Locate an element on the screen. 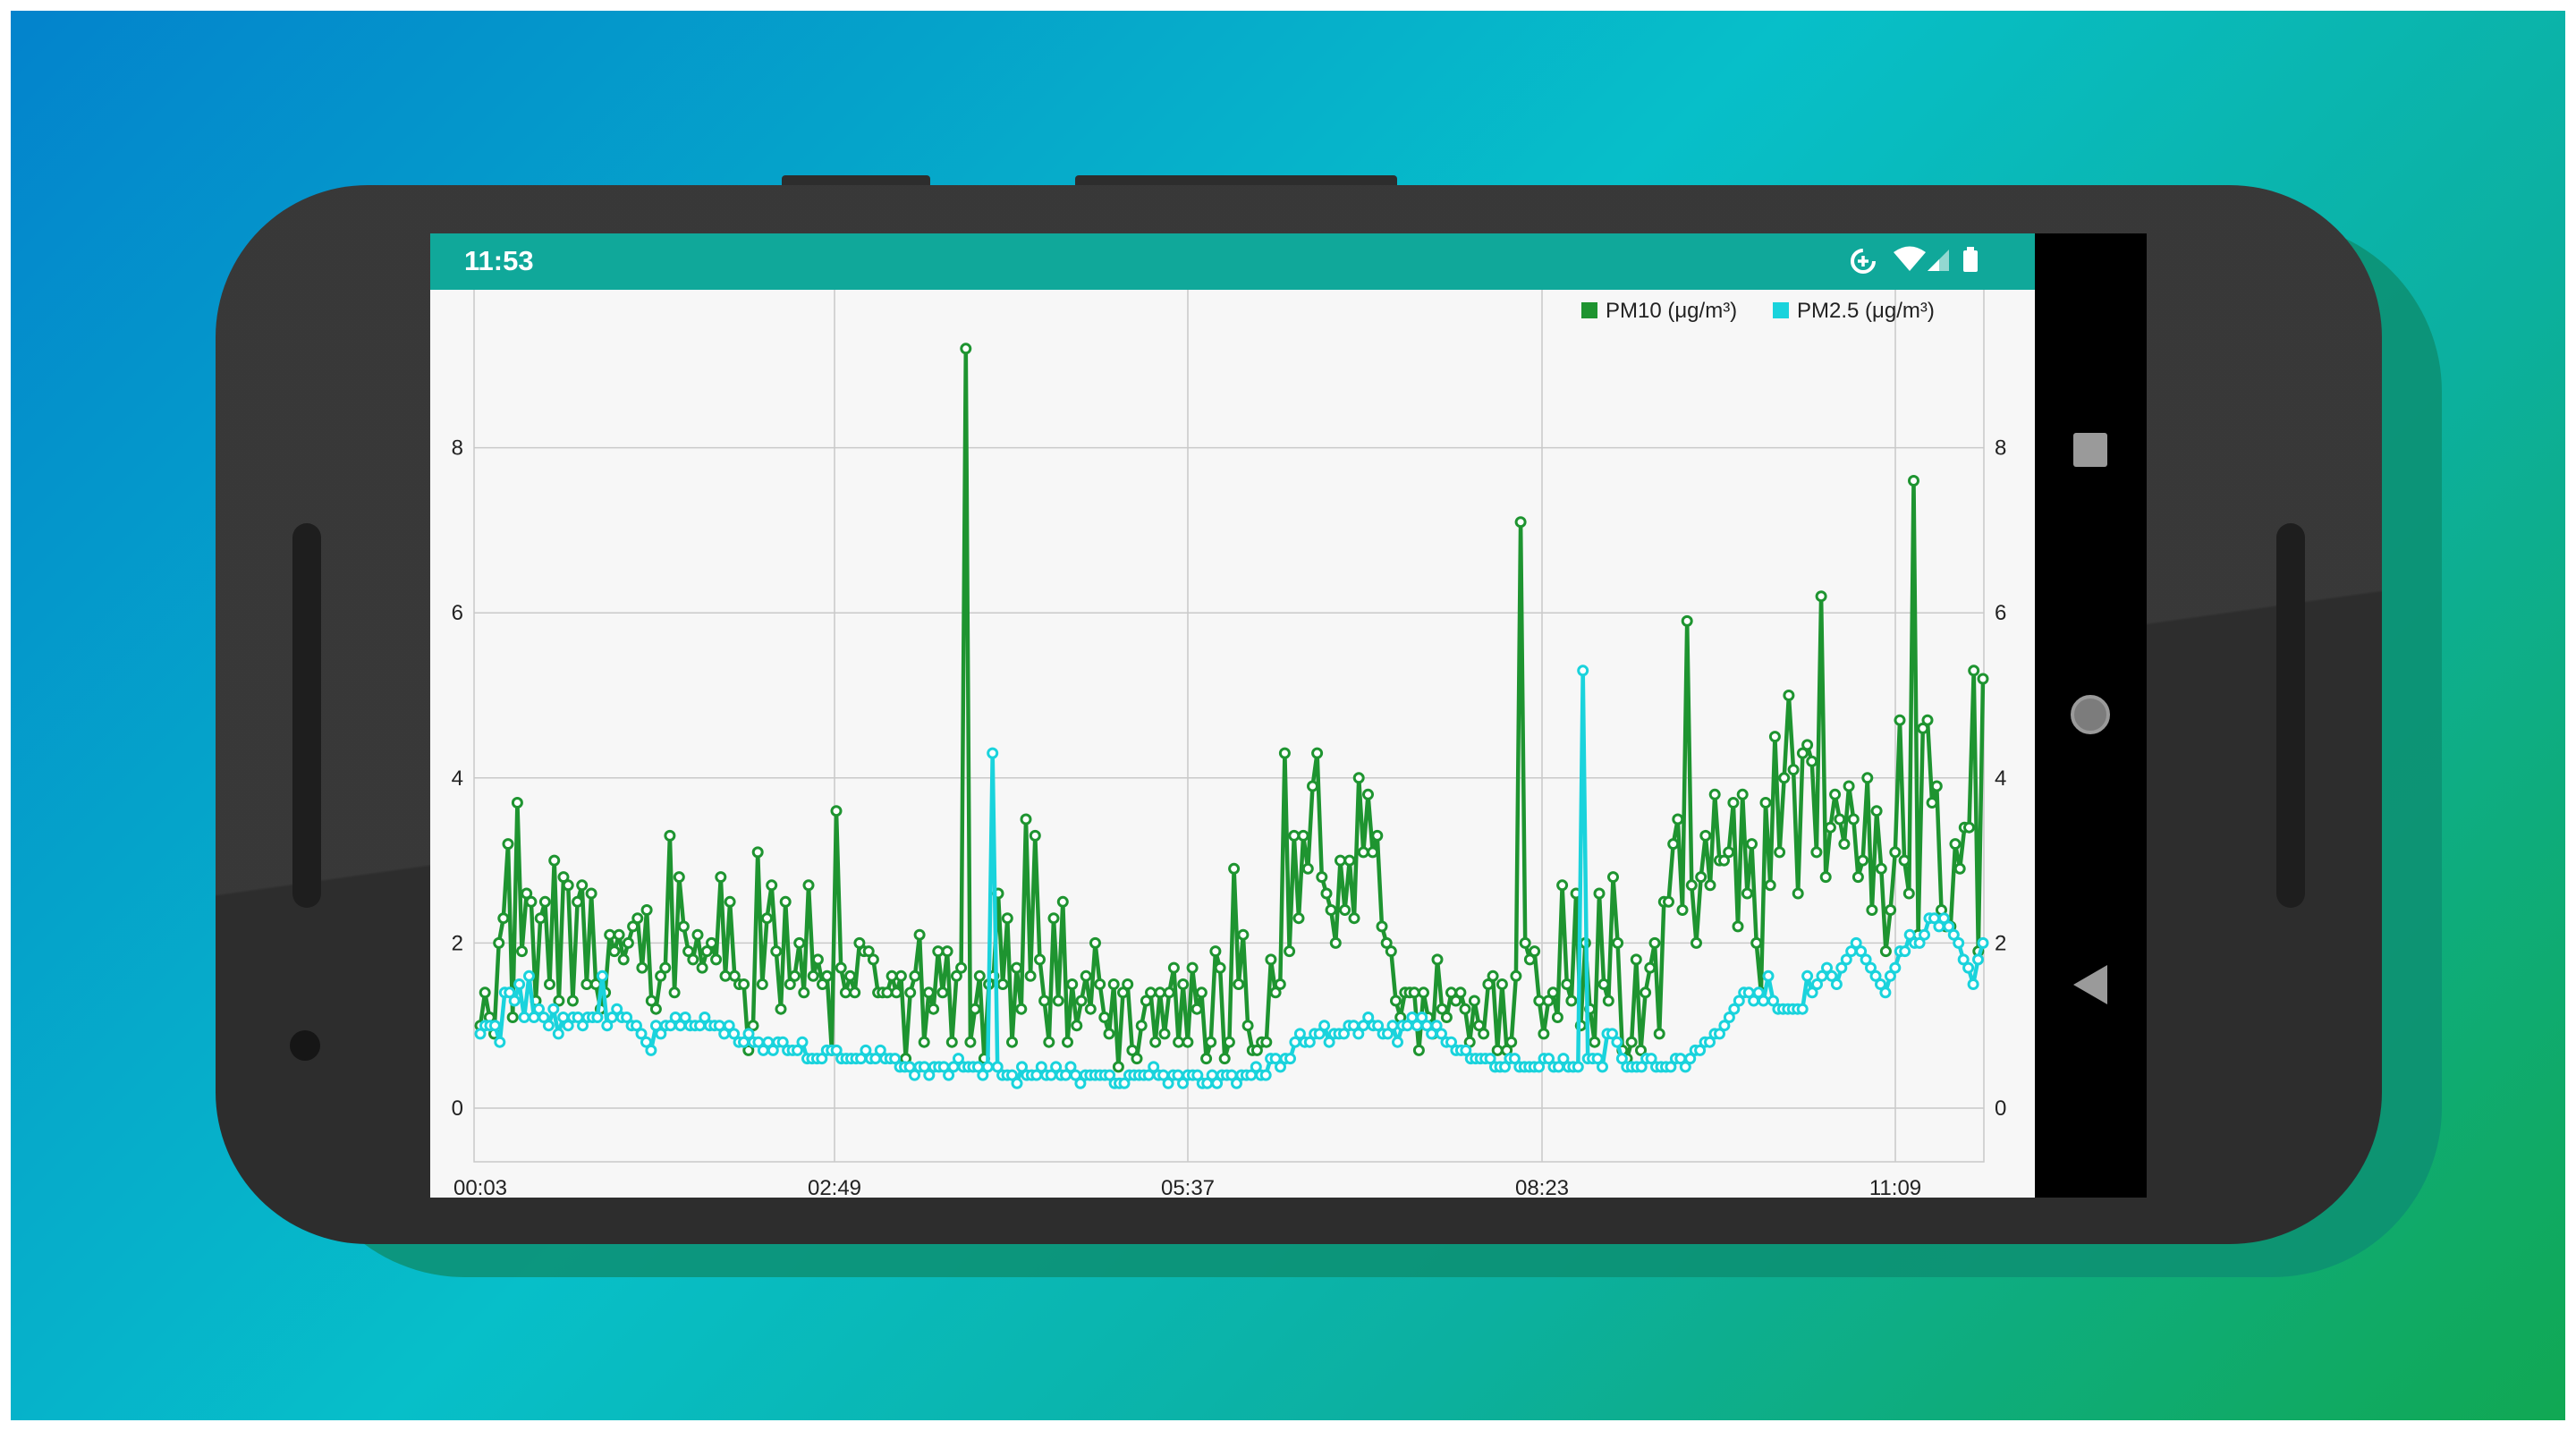 The width and height of the screenshot is (2576, 1431). y-tick-right: 4 is located at coordinates (2000, 779).